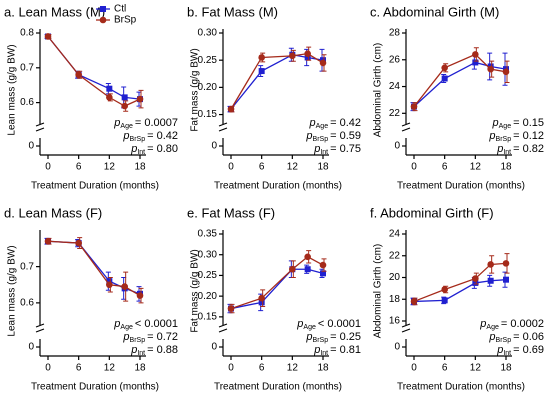 The height and width of the screenshot is (403, 550). What do you see at coordinates (208, 234) in the screenshot?
I see `y-tick-label: 0.35` at bounding box center [208, 234].